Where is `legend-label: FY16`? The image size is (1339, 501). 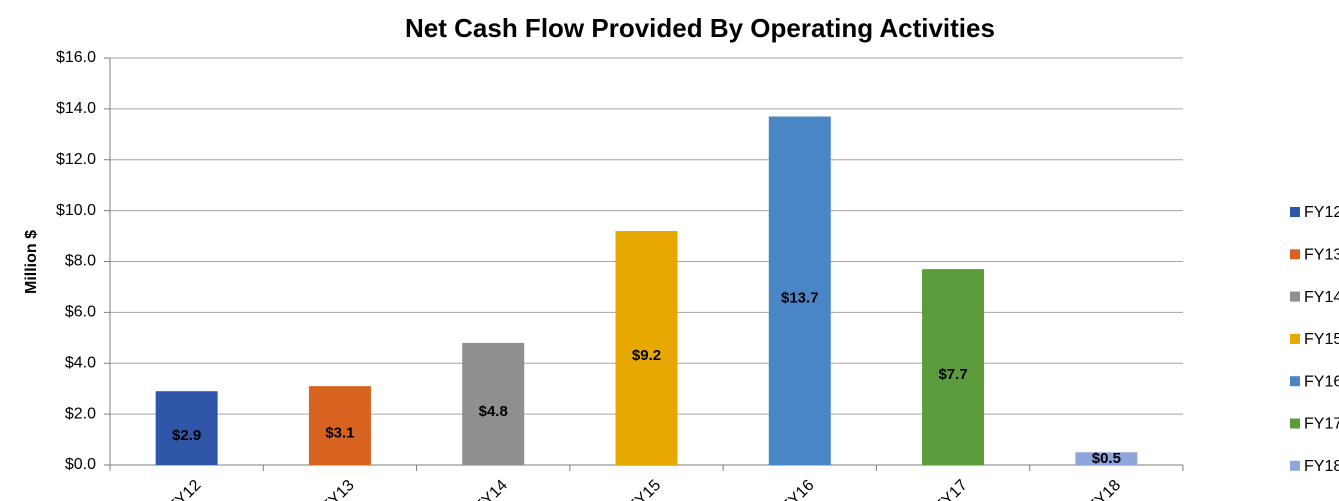 legend-label: FY16 is located at coordinates (1321, 381).